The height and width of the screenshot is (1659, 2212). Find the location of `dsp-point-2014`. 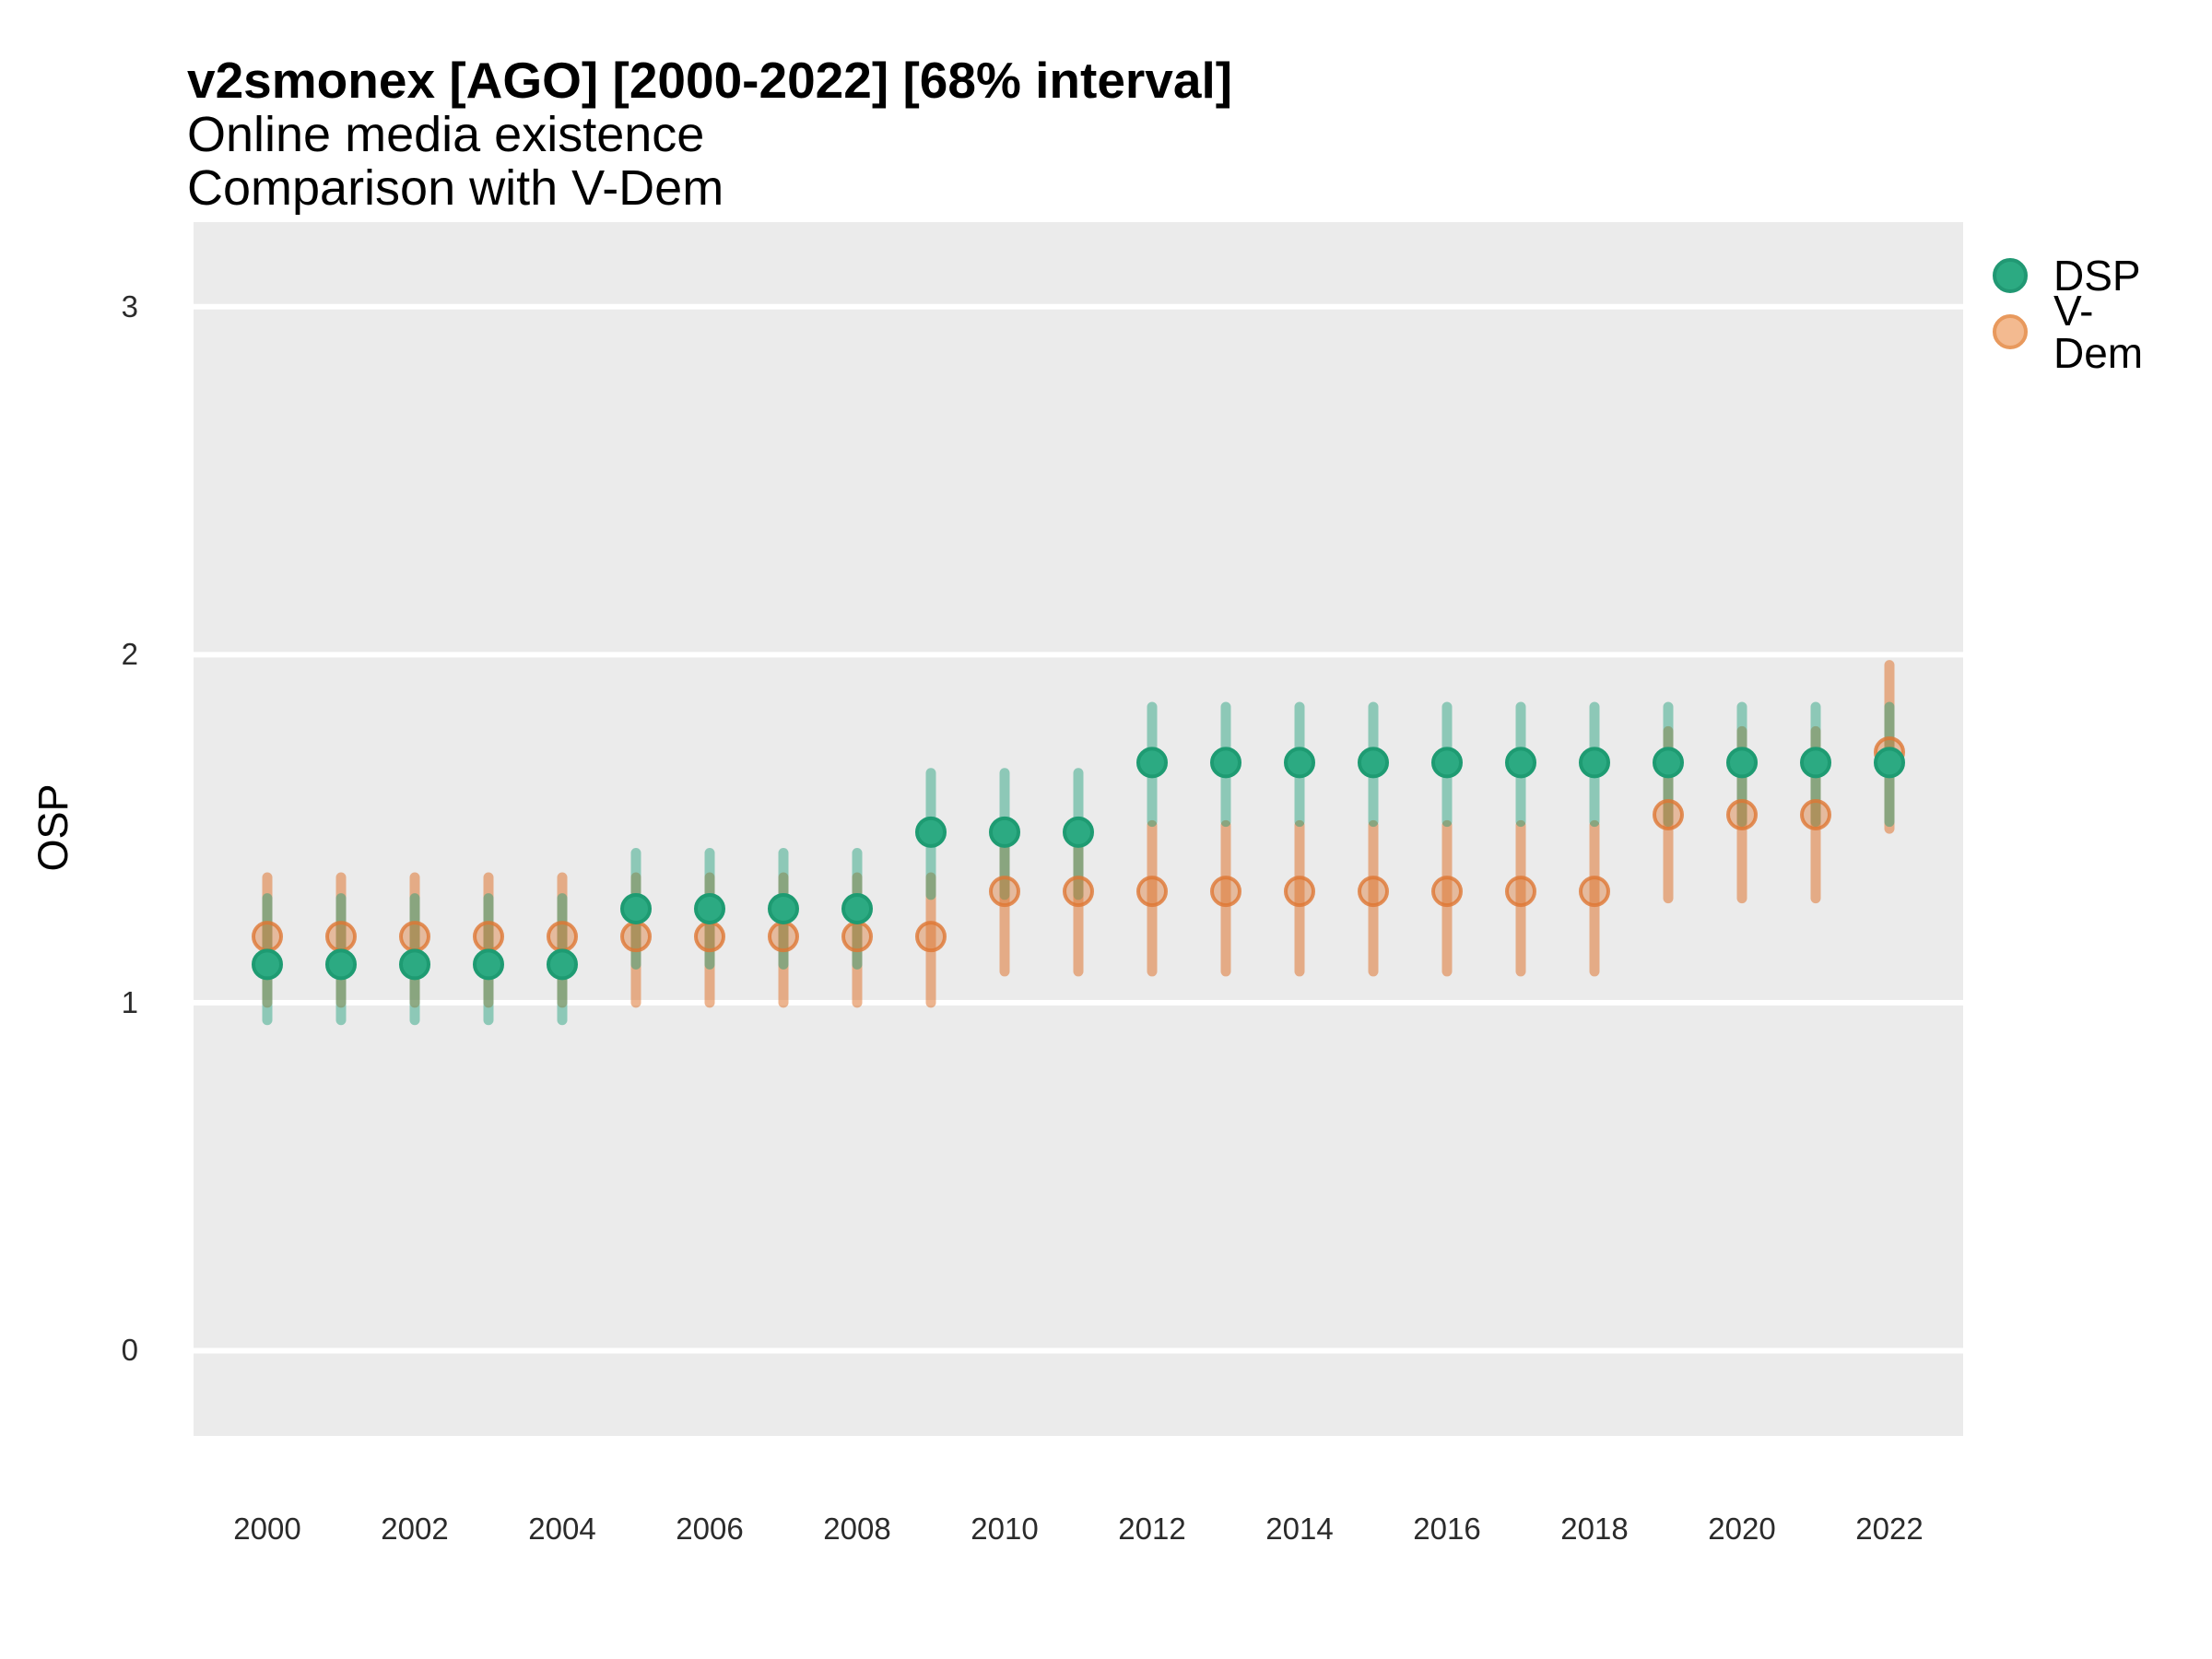

dsp-point-2014 is located at coordinates (1299, 763).